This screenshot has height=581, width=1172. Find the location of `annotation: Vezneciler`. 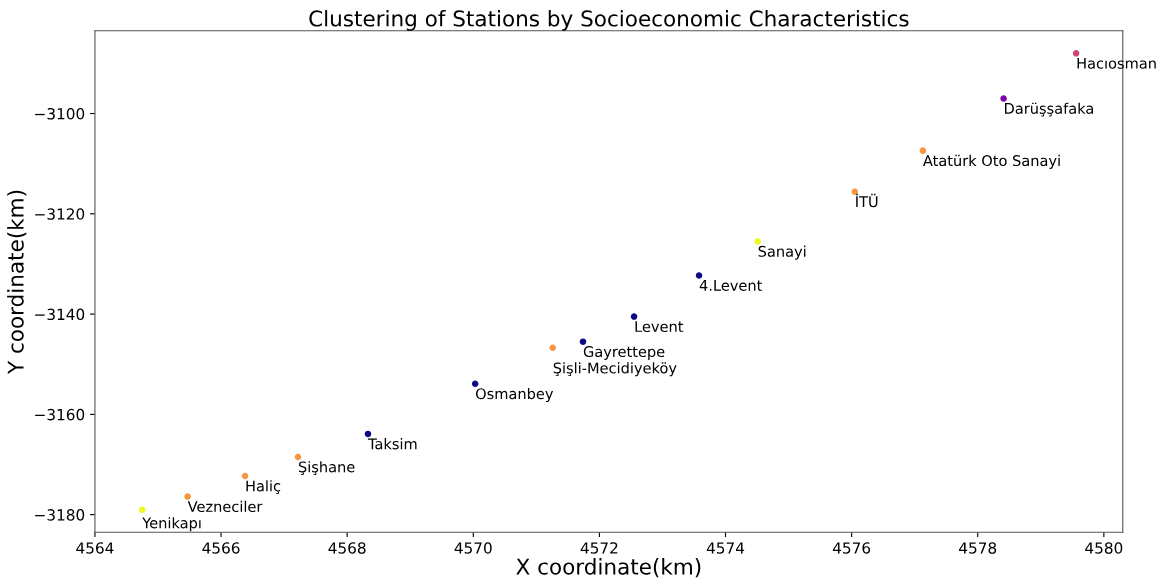

annotation: Vezneciler is located at coordinates (225, 506).